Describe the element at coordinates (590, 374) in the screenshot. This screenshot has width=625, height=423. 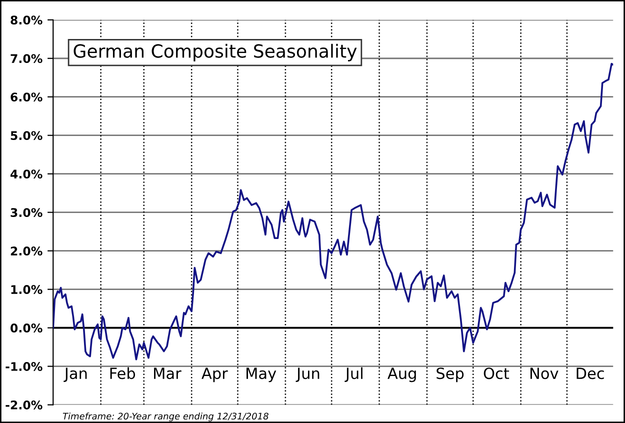
I see `x-tick-label: Dec` at that location.